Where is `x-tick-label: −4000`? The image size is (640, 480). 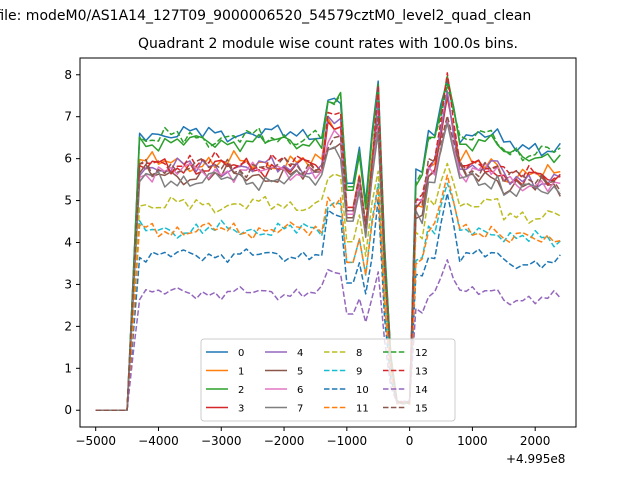
x-tick-label: −4000 is located at coordinates (158, 441).